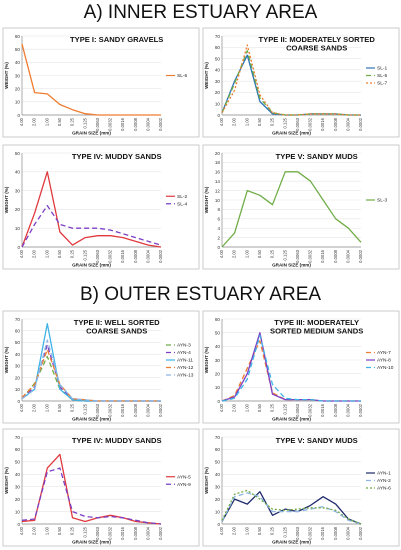 This screenshot has width=401, height=550. I want to click on legend-label: AYN-9, so click(184, 485).